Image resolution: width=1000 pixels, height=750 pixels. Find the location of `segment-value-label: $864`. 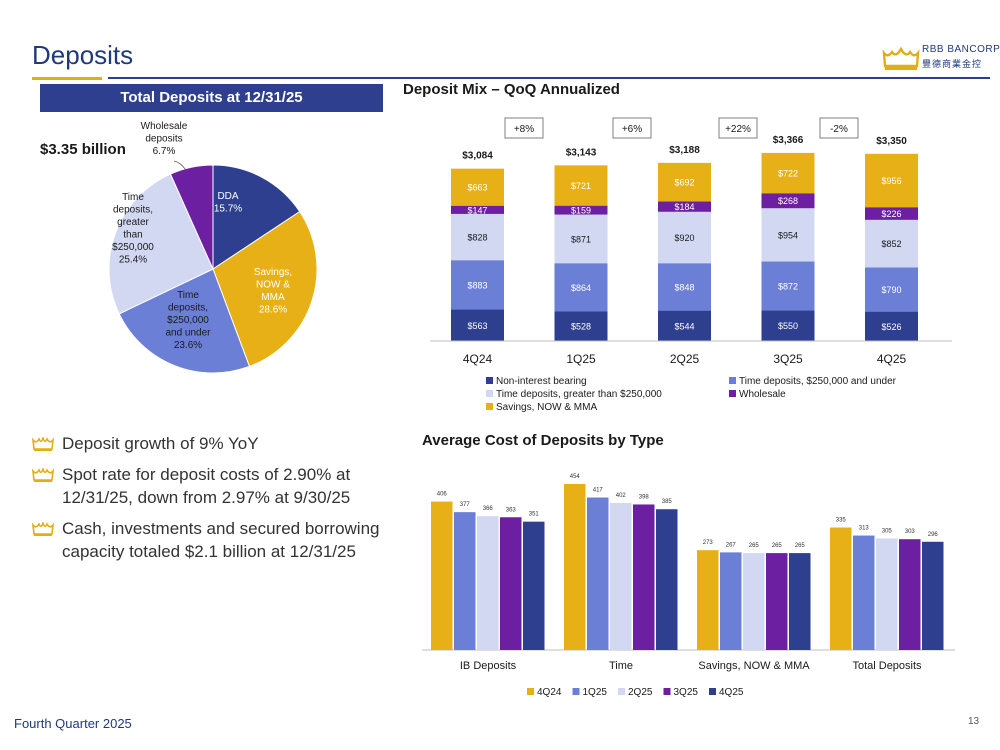

segment-value-label: $864 is located at coordinates (581, 288).